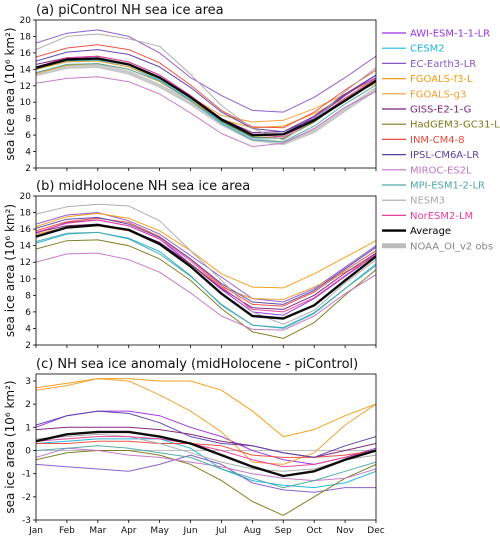 This screenshot has width=500, height=538. I want to click on x-tick-label: Jun, so click(190, 531).